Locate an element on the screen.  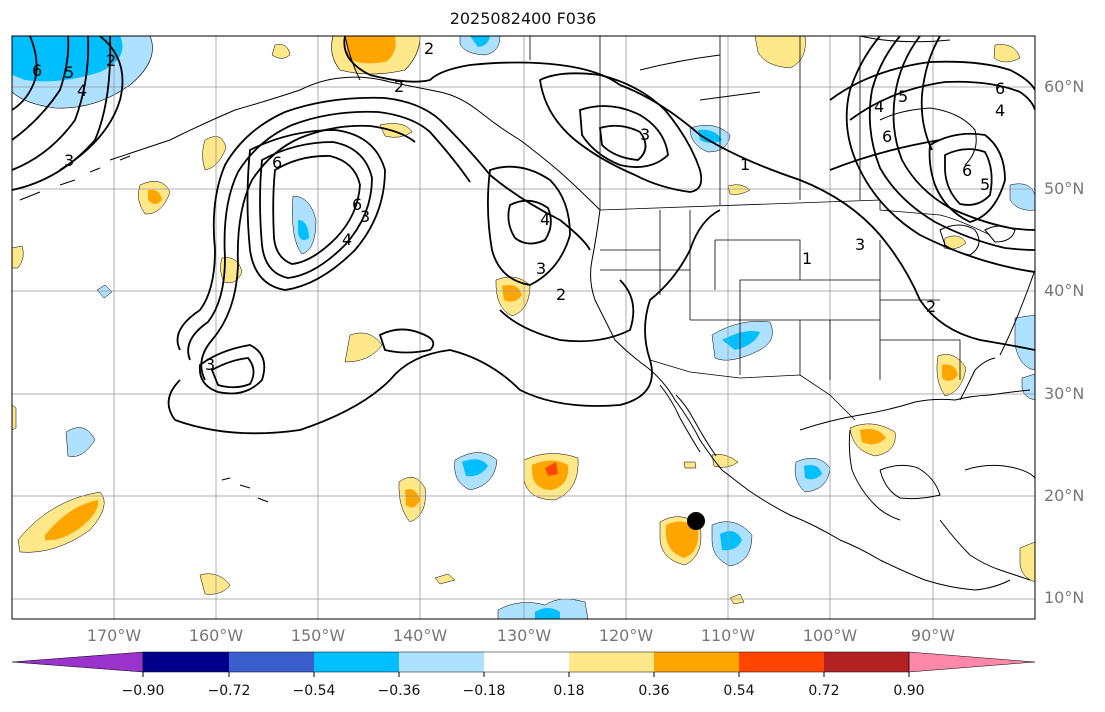
colorbar-frame is located at coordinates (526, 662).